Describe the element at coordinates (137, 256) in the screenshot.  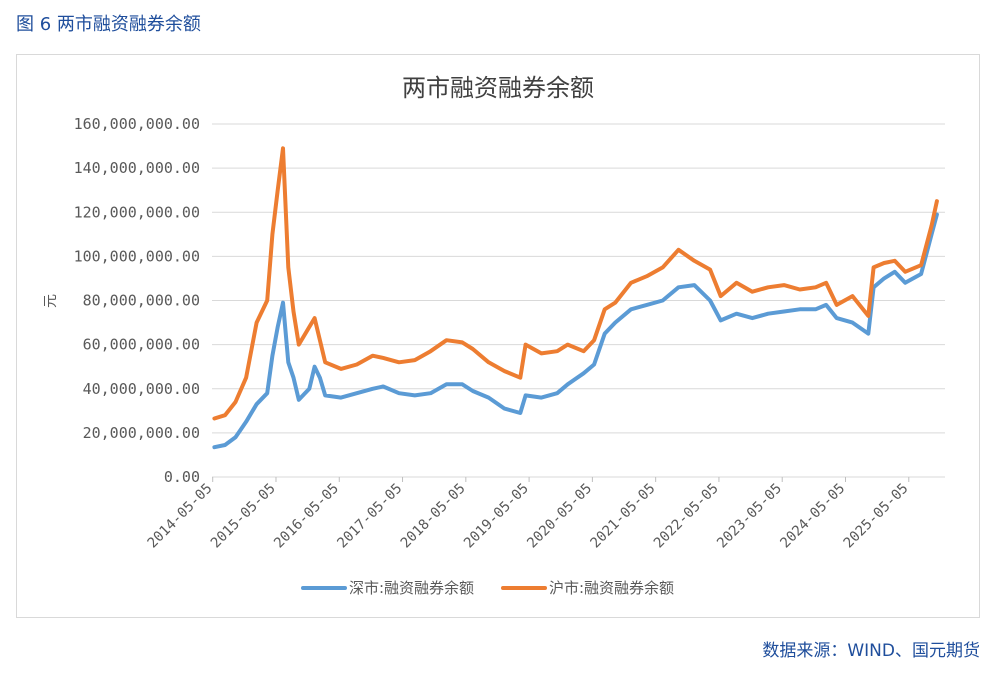
I see `y-tick-label: 100,000,000.00` at that location.